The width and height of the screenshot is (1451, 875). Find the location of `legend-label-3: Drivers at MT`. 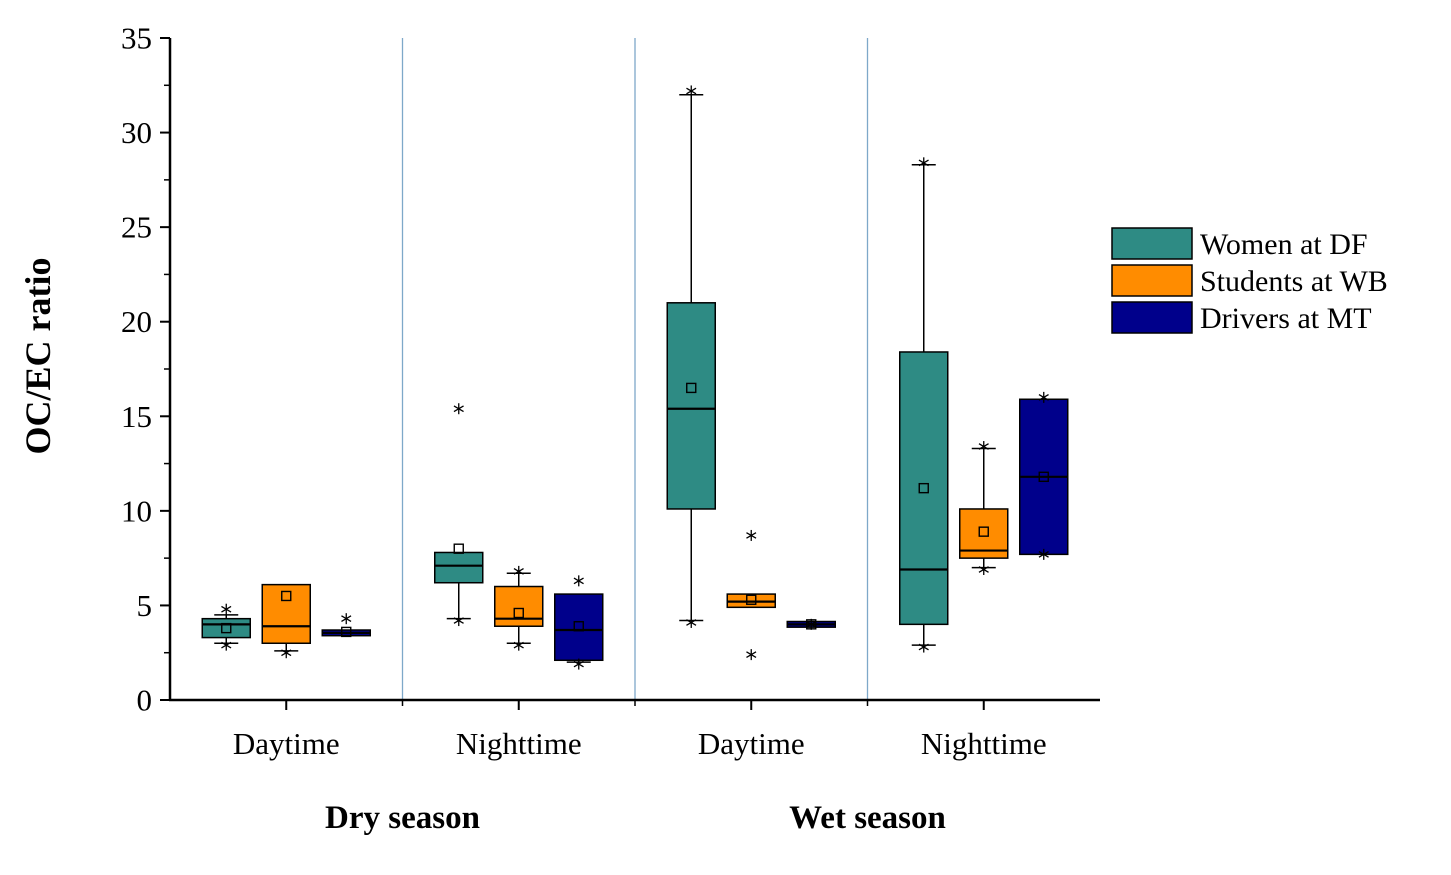

legend-label-3: Drivers at MT is located at coordinates (1286, 318).